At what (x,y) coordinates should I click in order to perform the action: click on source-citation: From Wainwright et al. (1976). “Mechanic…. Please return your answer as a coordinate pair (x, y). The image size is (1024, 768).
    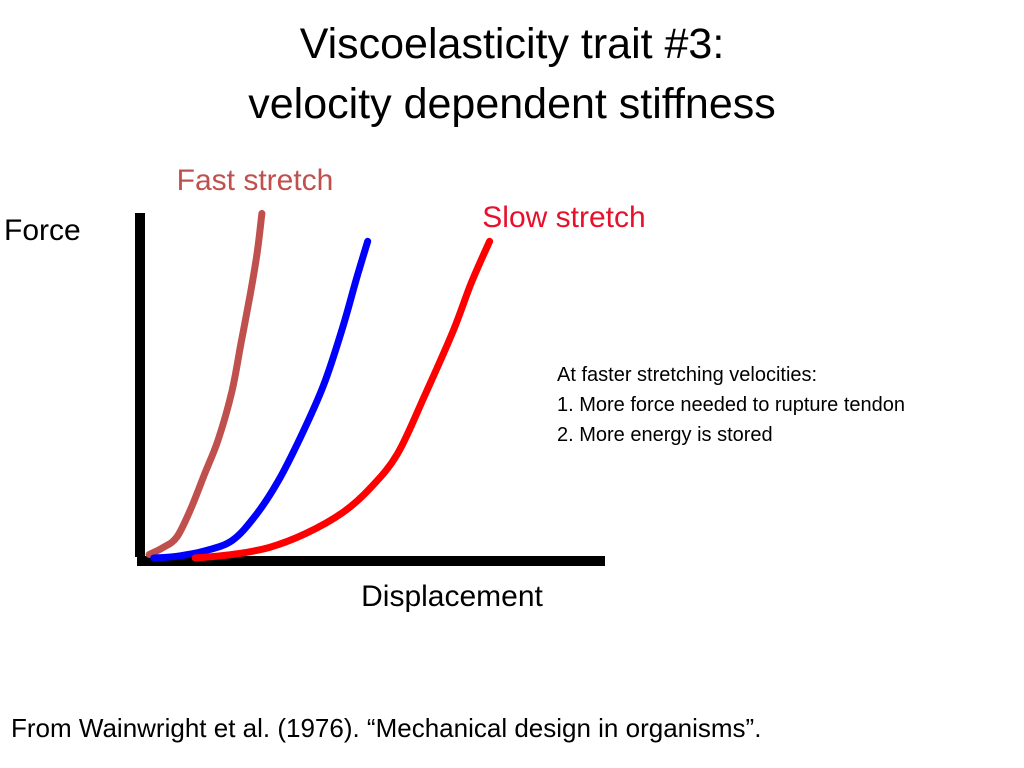
    Looking at the image, I should click on (386, 728).